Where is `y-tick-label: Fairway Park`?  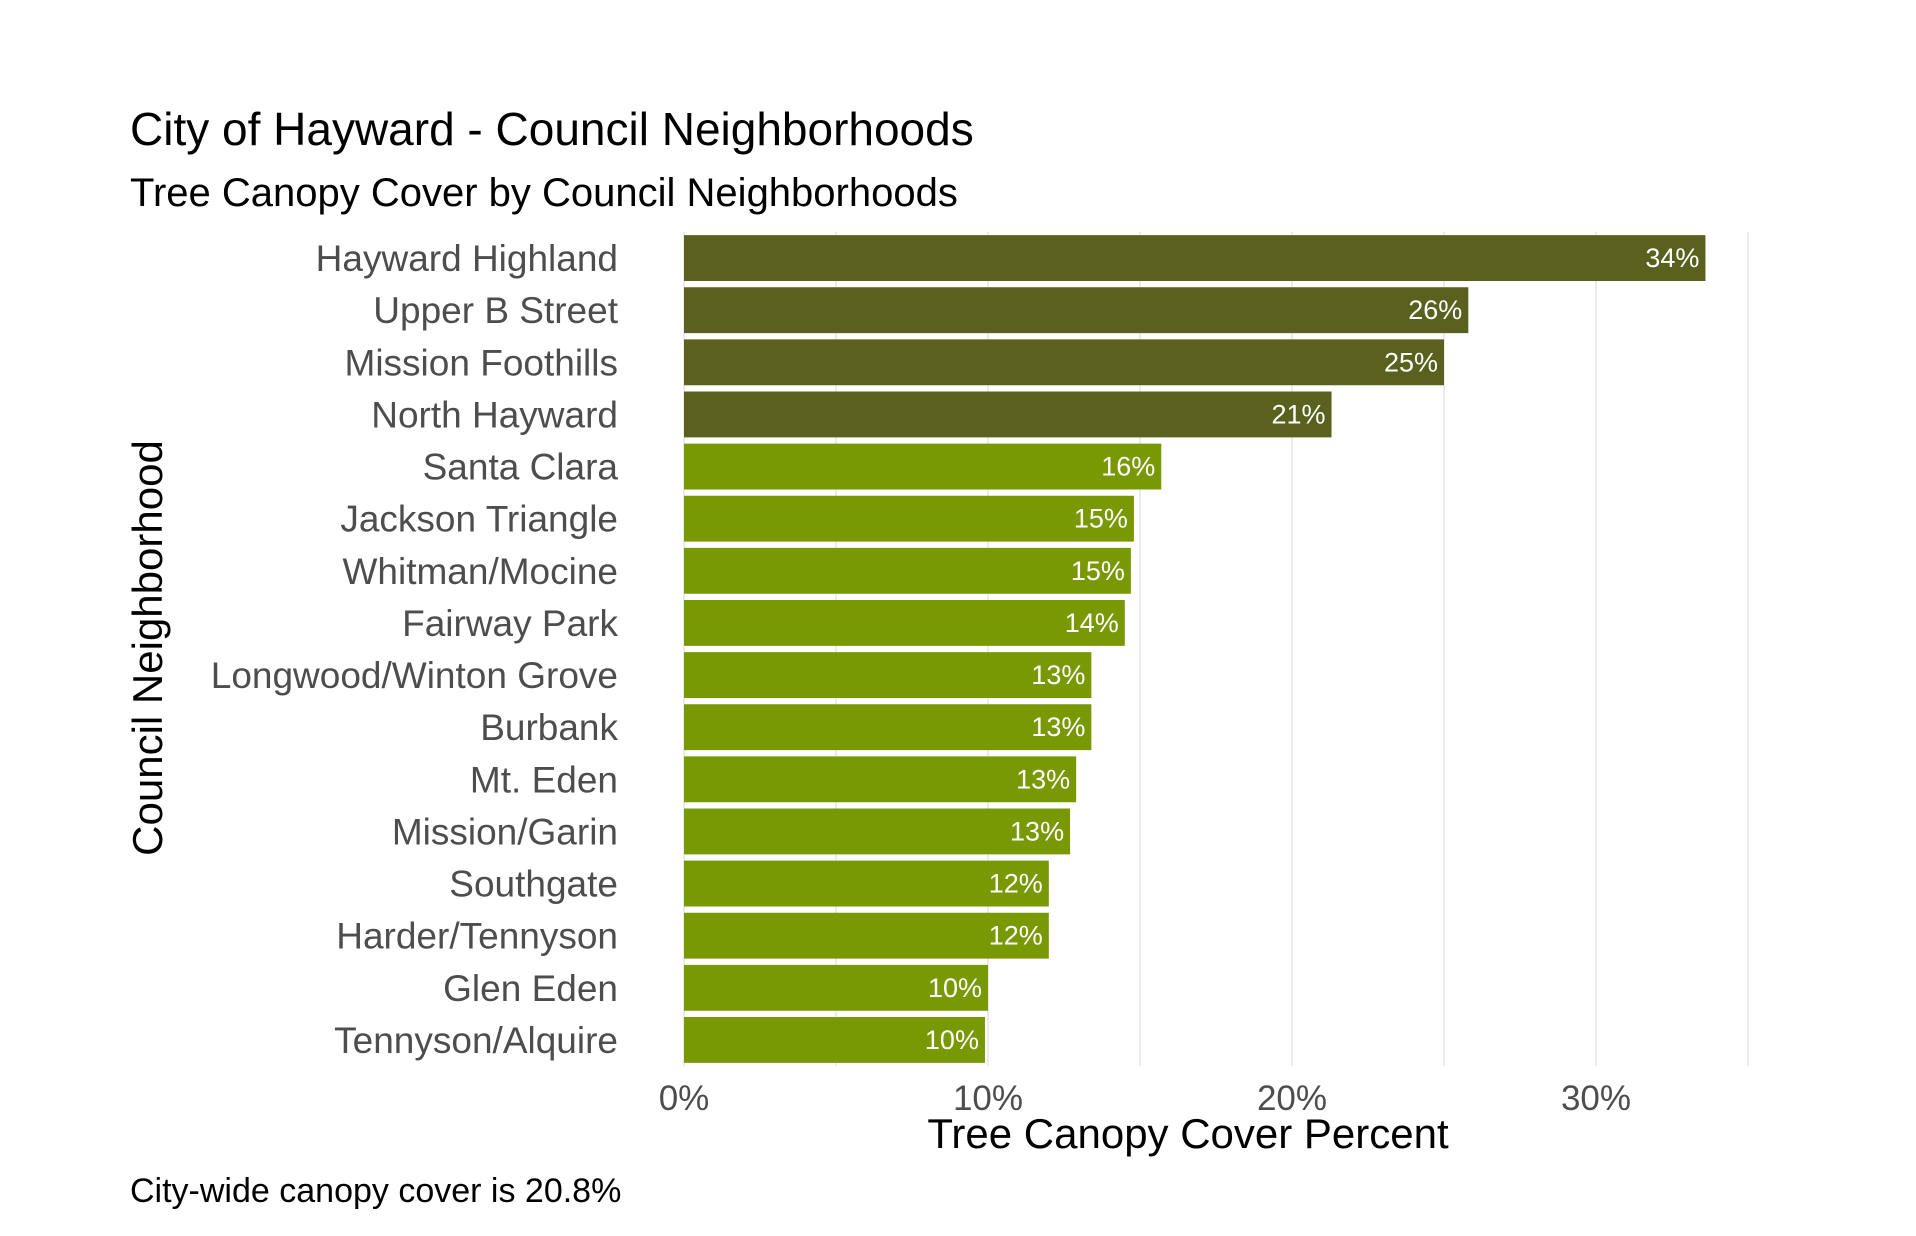
y-tick-label: Fairway Park is located at coordinates (510, 623).